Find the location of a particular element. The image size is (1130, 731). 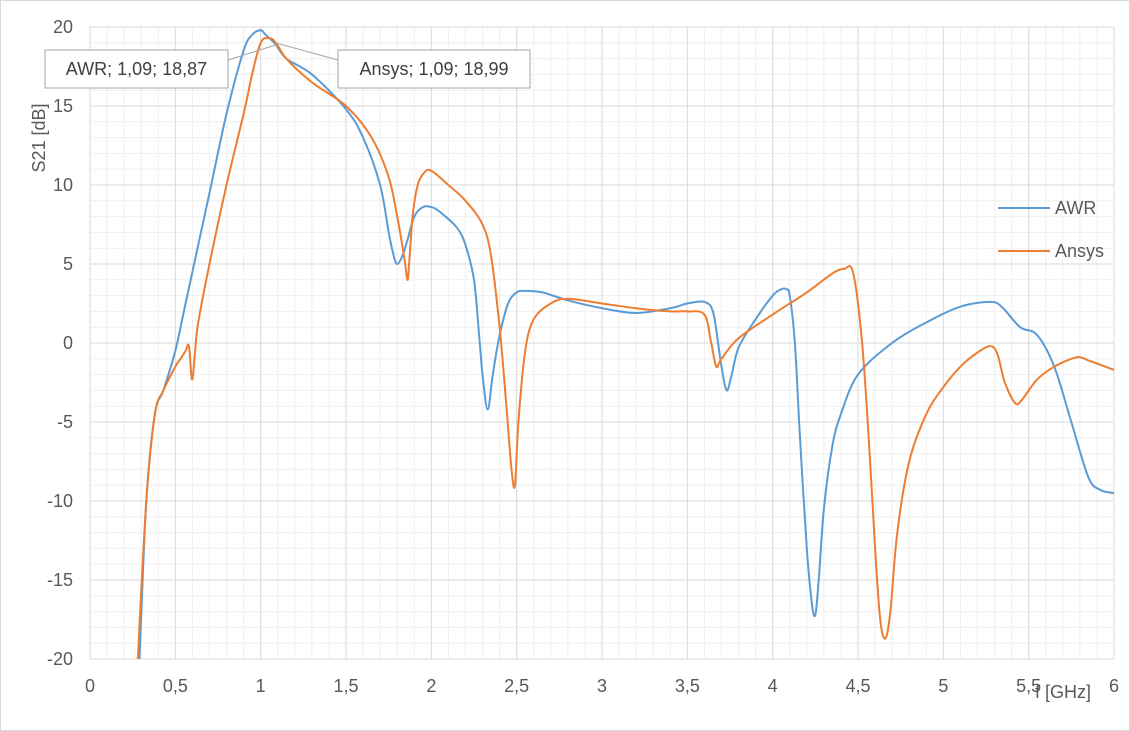

callout-label-awr: AWR; 1,09; 18,87 is located at coordinates (136, 69).